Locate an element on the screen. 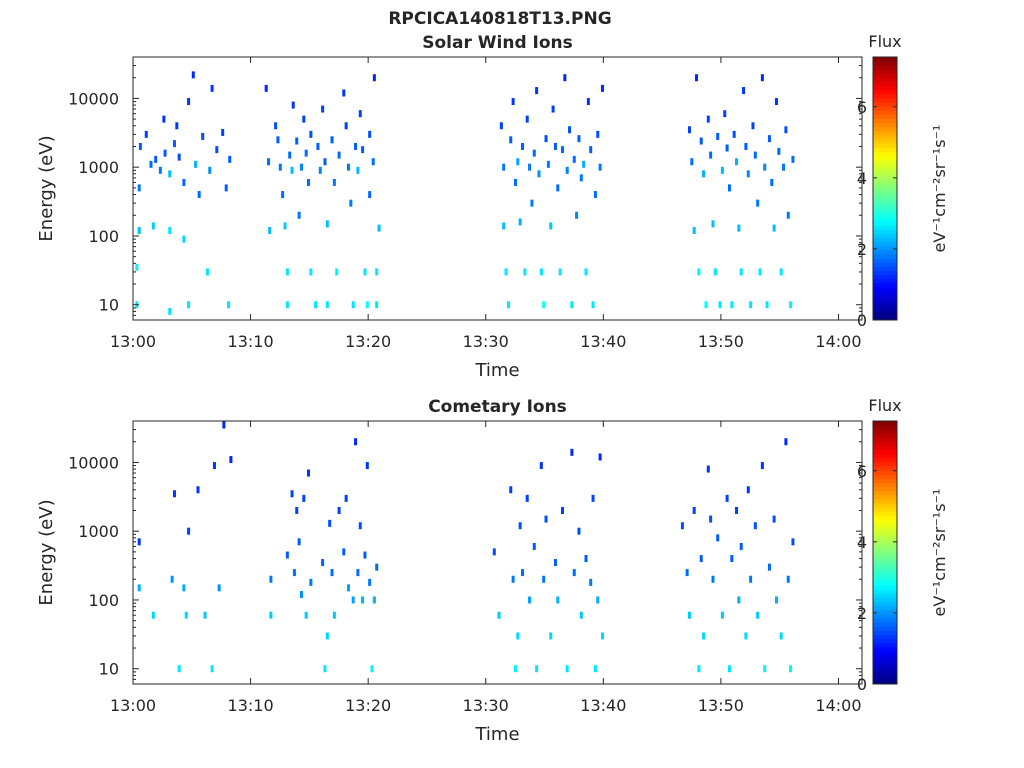 The height and width of the screenshot is (768, 1024). x-tick-label: 14:00 is located at coordinates (838, 705).